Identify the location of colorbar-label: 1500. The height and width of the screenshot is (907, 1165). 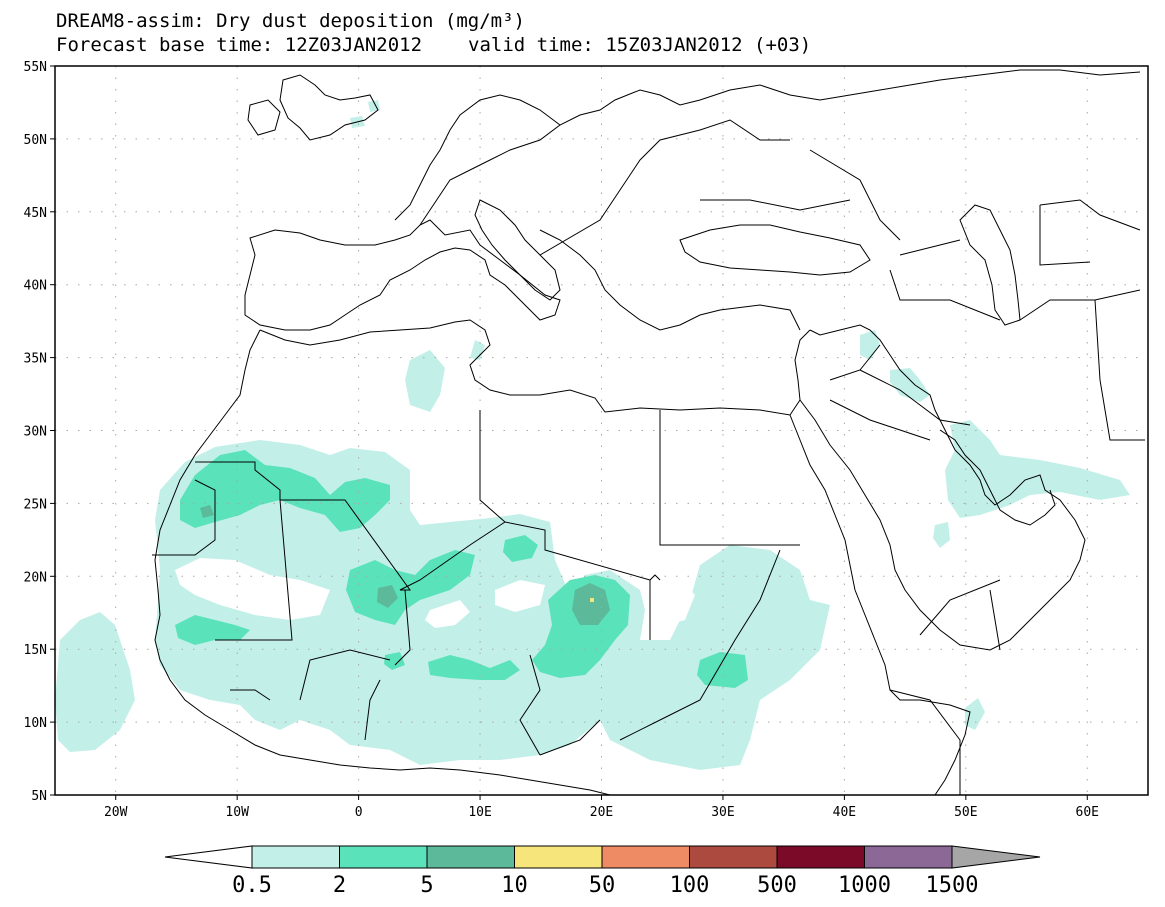
(952, 885).